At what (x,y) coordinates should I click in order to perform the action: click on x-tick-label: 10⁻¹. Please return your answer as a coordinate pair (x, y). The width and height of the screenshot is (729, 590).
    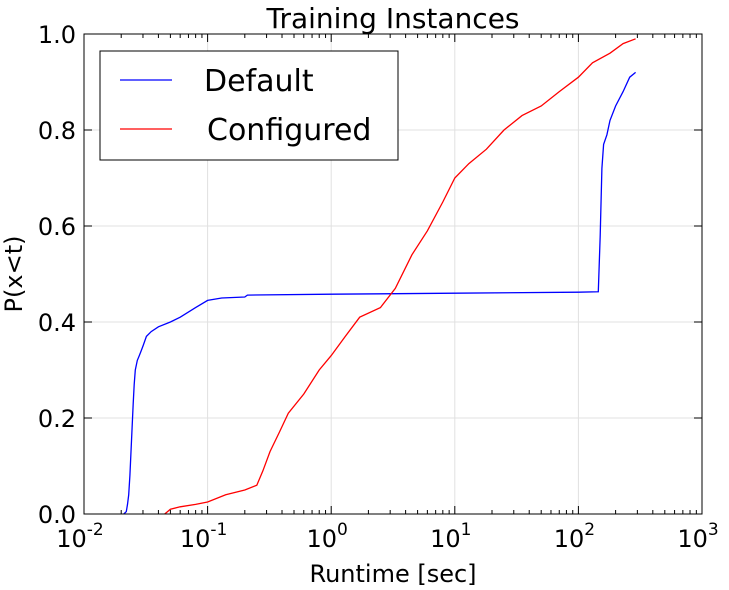
    Looking at the image, I should click on (204, 536).